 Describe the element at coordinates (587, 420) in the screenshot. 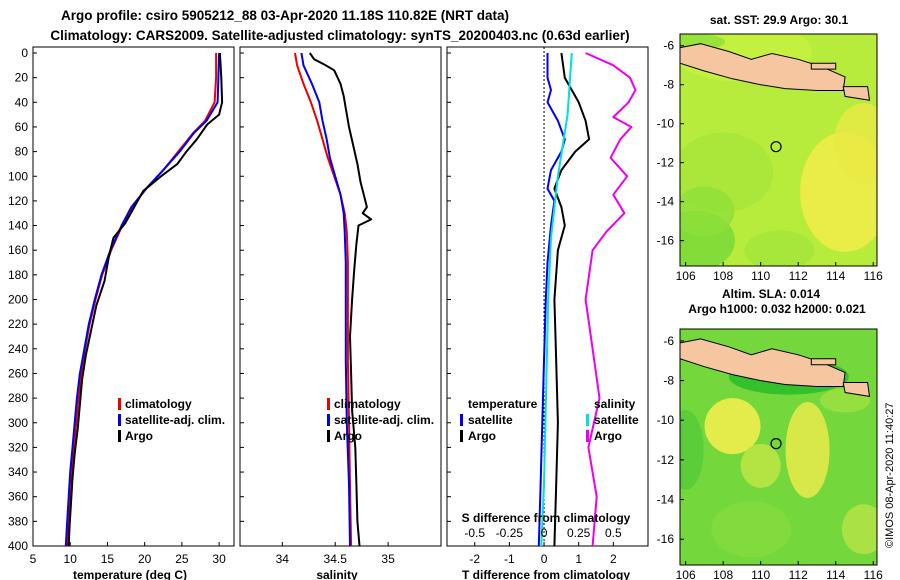

I see `legend-s-satellite-swatch` at that location.